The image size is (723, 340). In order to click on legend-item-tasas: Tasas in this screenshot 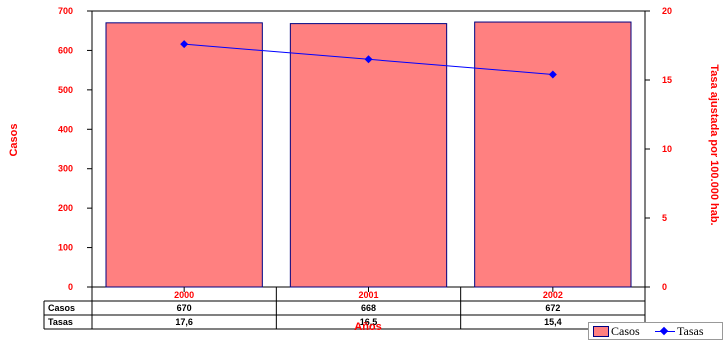, I will do `click(679, 331)`.